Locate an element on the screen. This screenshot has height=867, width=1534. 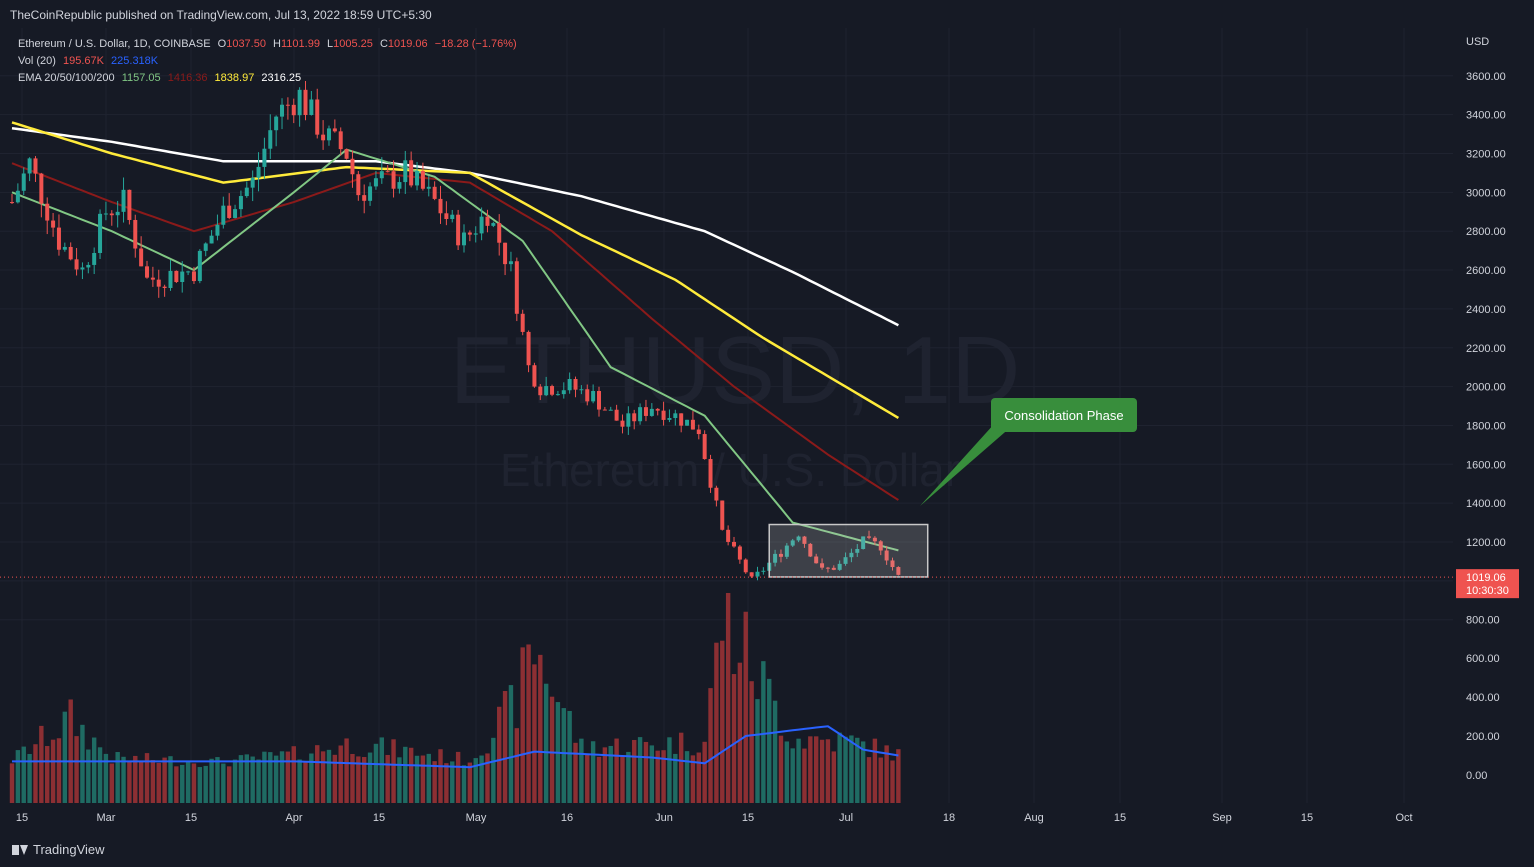
volume-ma-value: 225.318K is located at coordinates (135, 61).